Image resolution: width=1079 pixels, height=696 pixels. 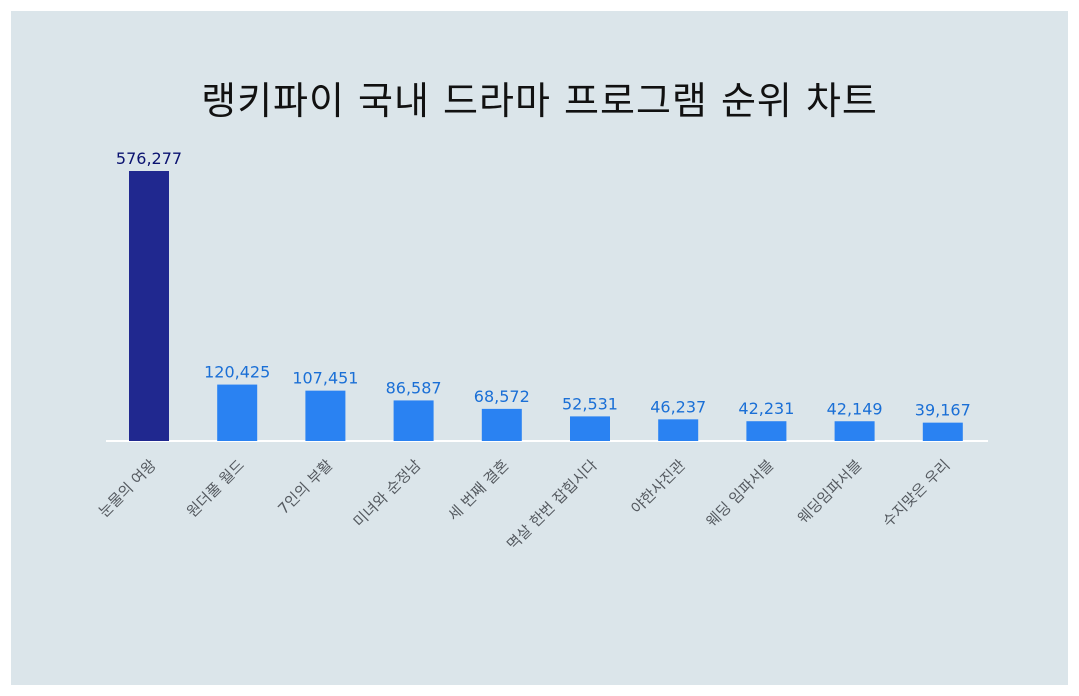 What do you see at coordinates (916, 493) in the screenshot?
I see `category-label: 수지맞은 우리` at bounding box center [916, 493].